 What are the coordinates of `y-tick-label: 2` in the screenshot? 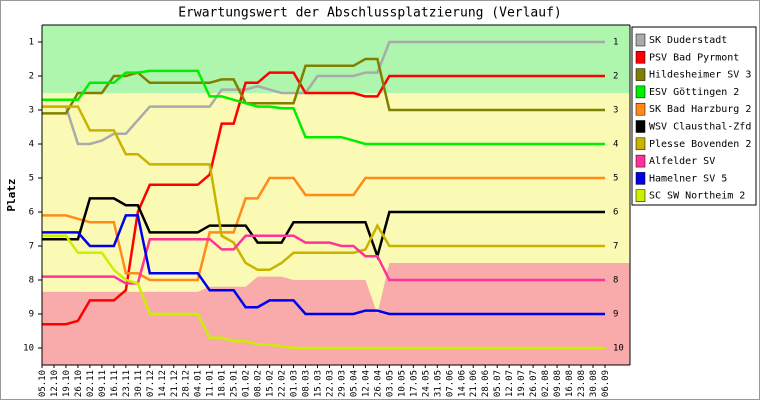 It's located at (31, 77).